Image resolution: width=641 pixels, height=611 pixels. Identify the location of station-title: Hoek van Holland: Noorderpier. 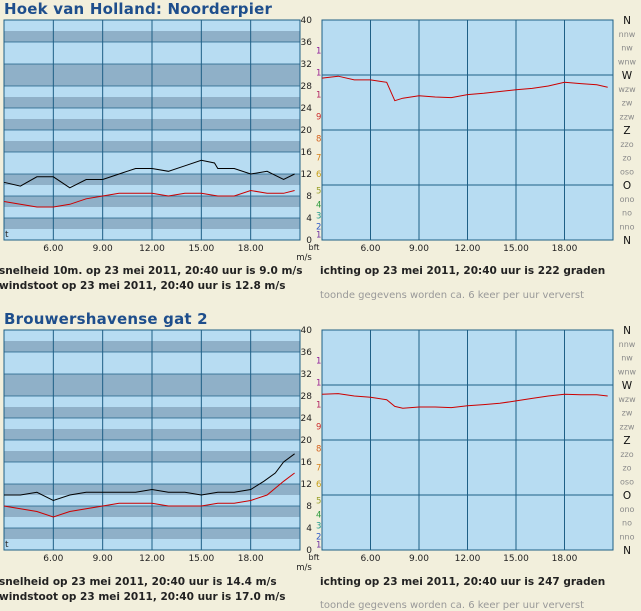
(138, 9).